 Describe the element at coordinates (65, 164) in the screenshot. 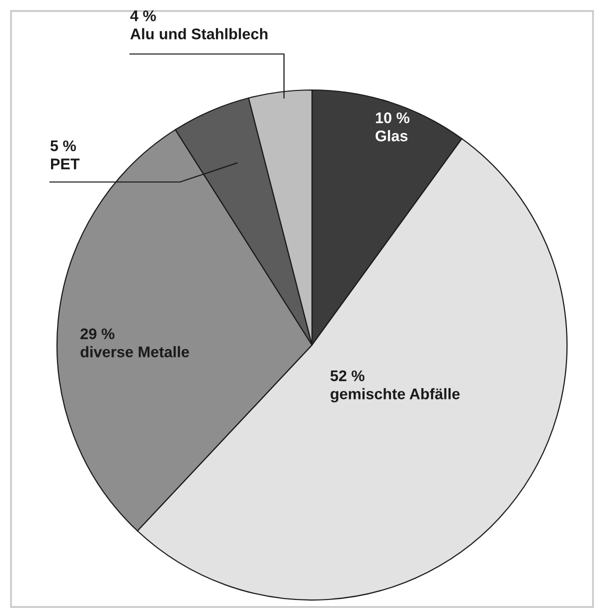

I see `slice-label: PET` at that location.